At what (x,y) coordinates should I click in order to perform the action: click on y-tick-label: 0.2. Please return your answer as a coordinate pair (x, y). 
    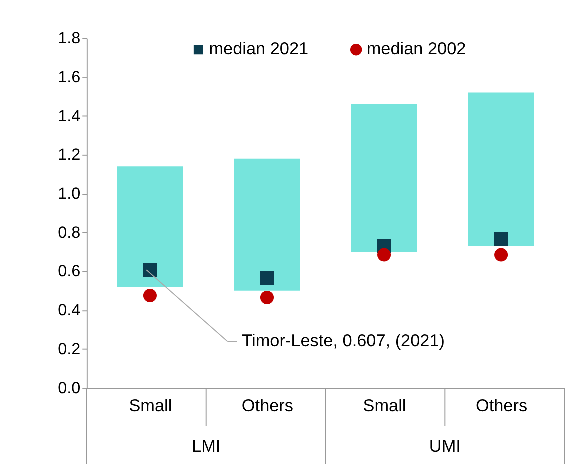
    Looking at the image, I should click on (69, 349).